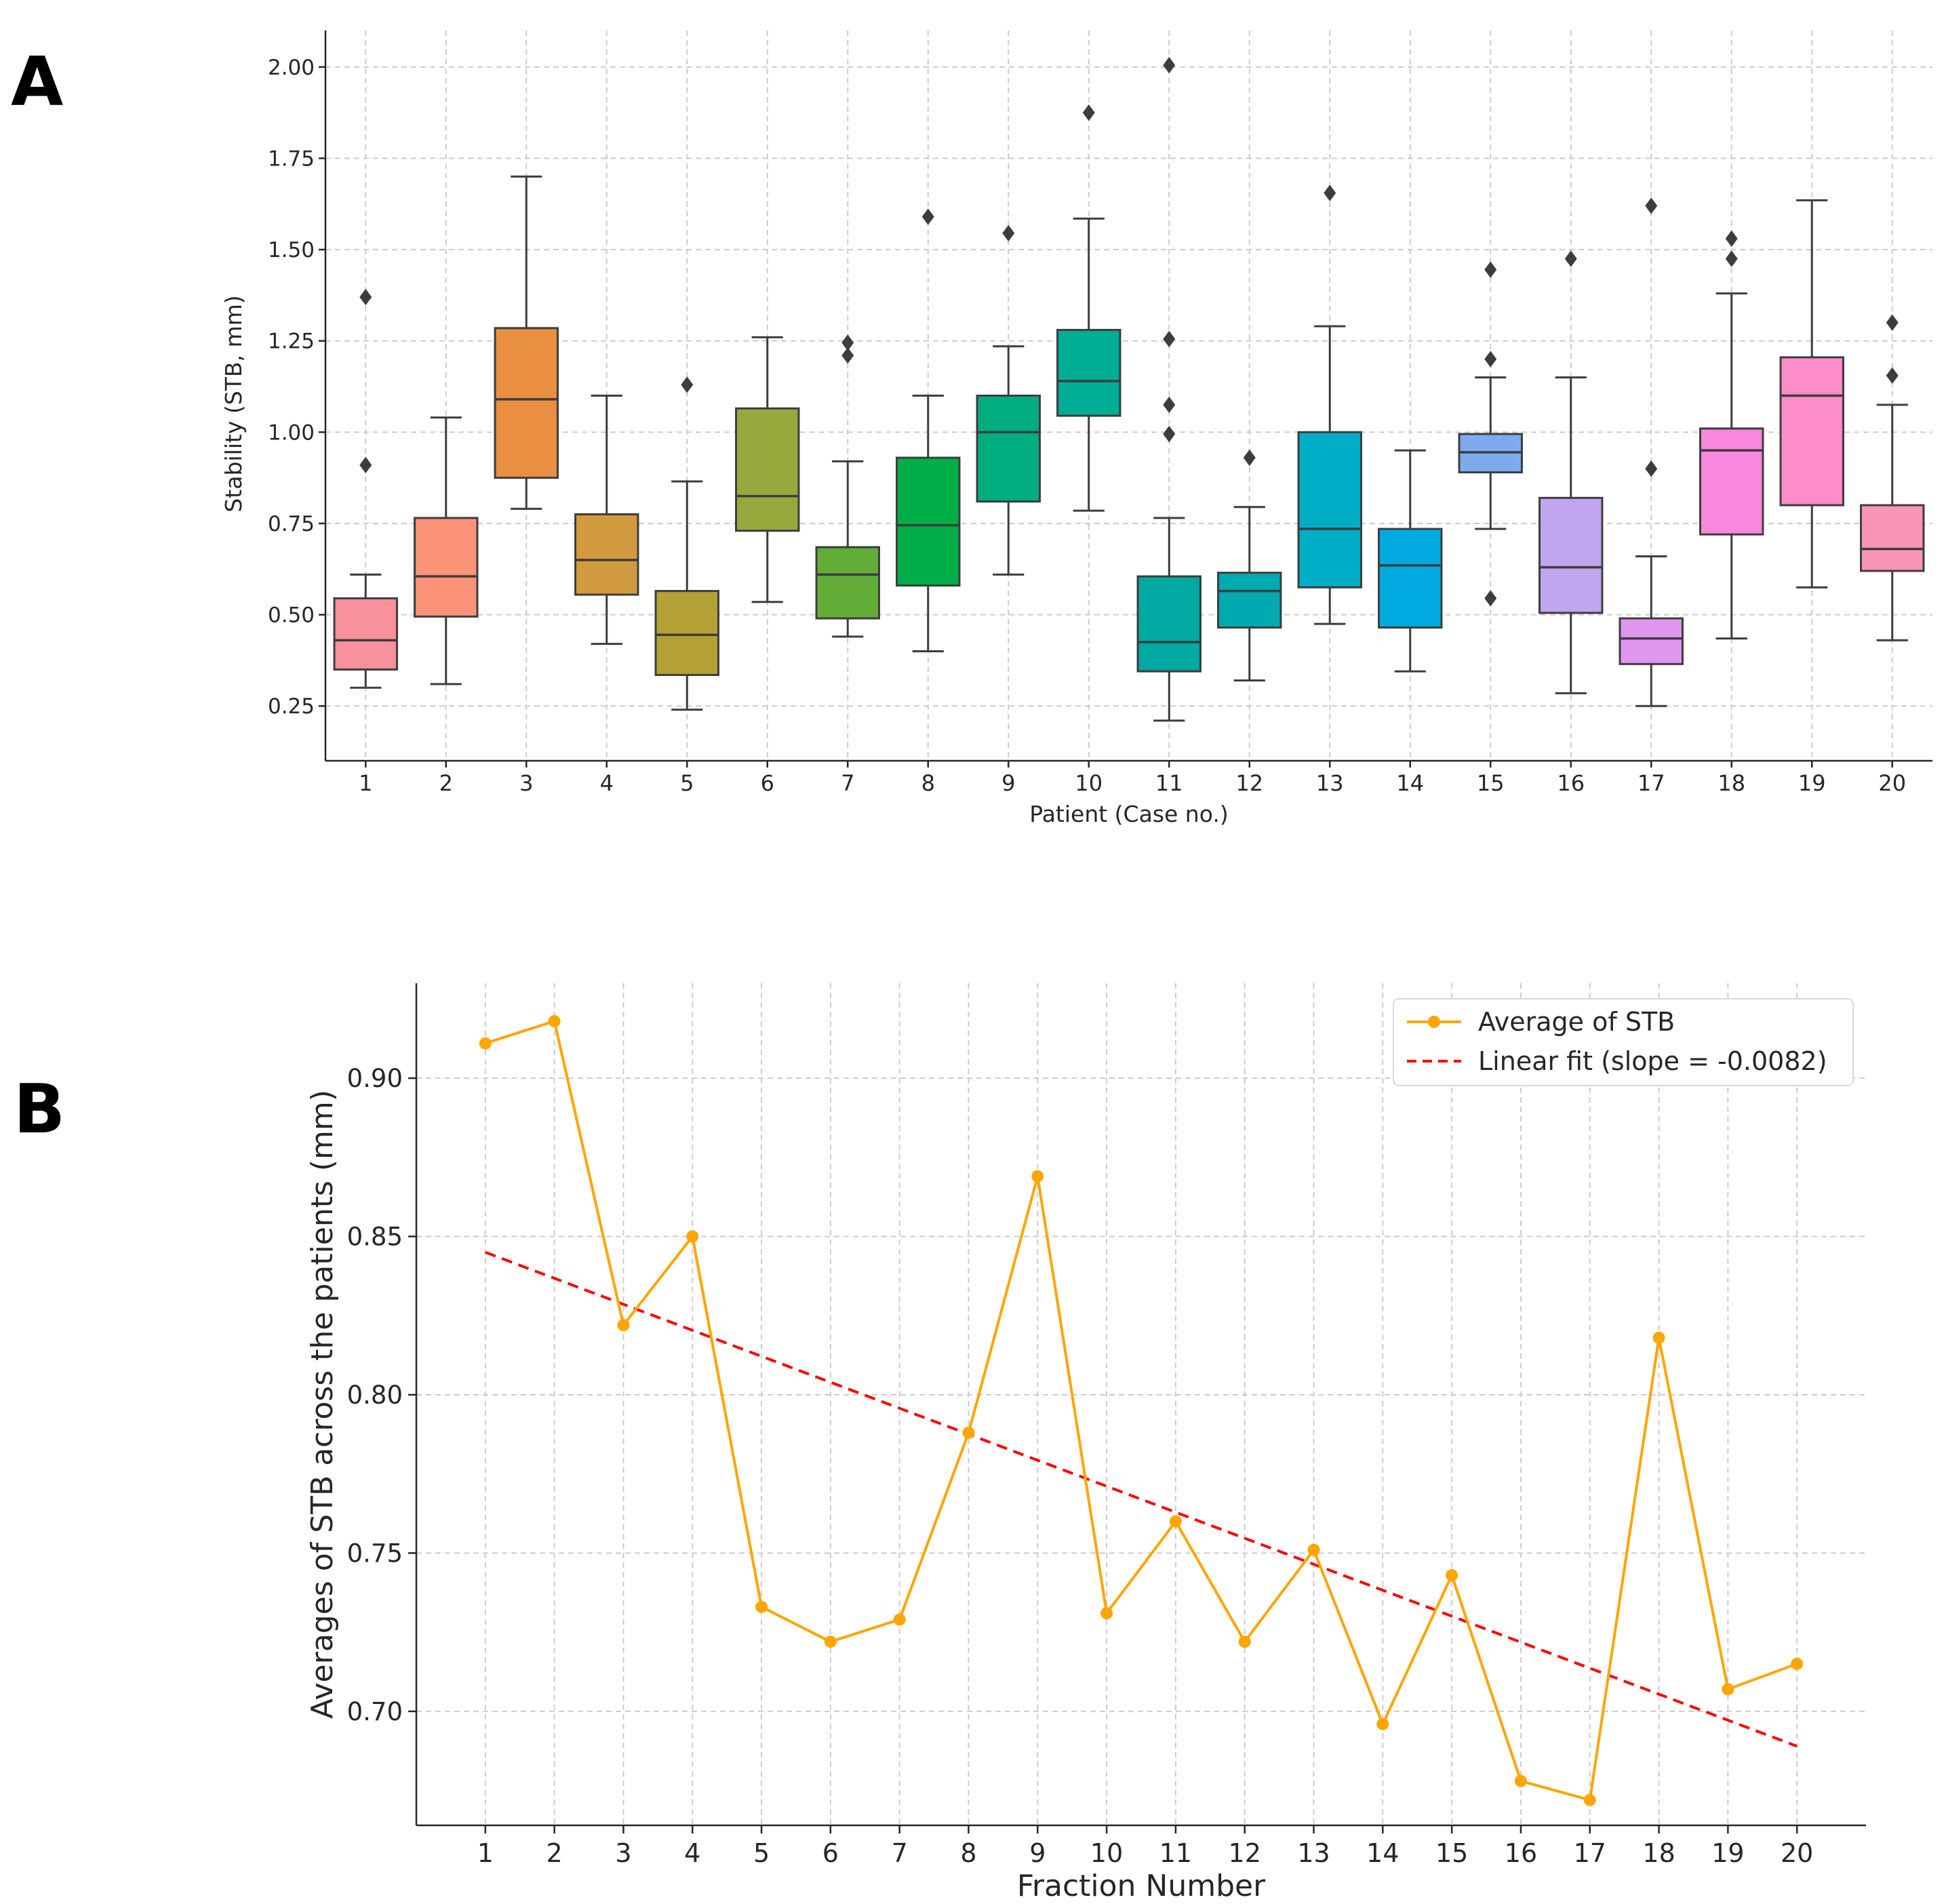 This screenshot has height=1904, width=1946. What do you see at coordinates (1651, 783) in the screenshot?
I see `x-tick-label: 17` at bounding box center [1651, 783].